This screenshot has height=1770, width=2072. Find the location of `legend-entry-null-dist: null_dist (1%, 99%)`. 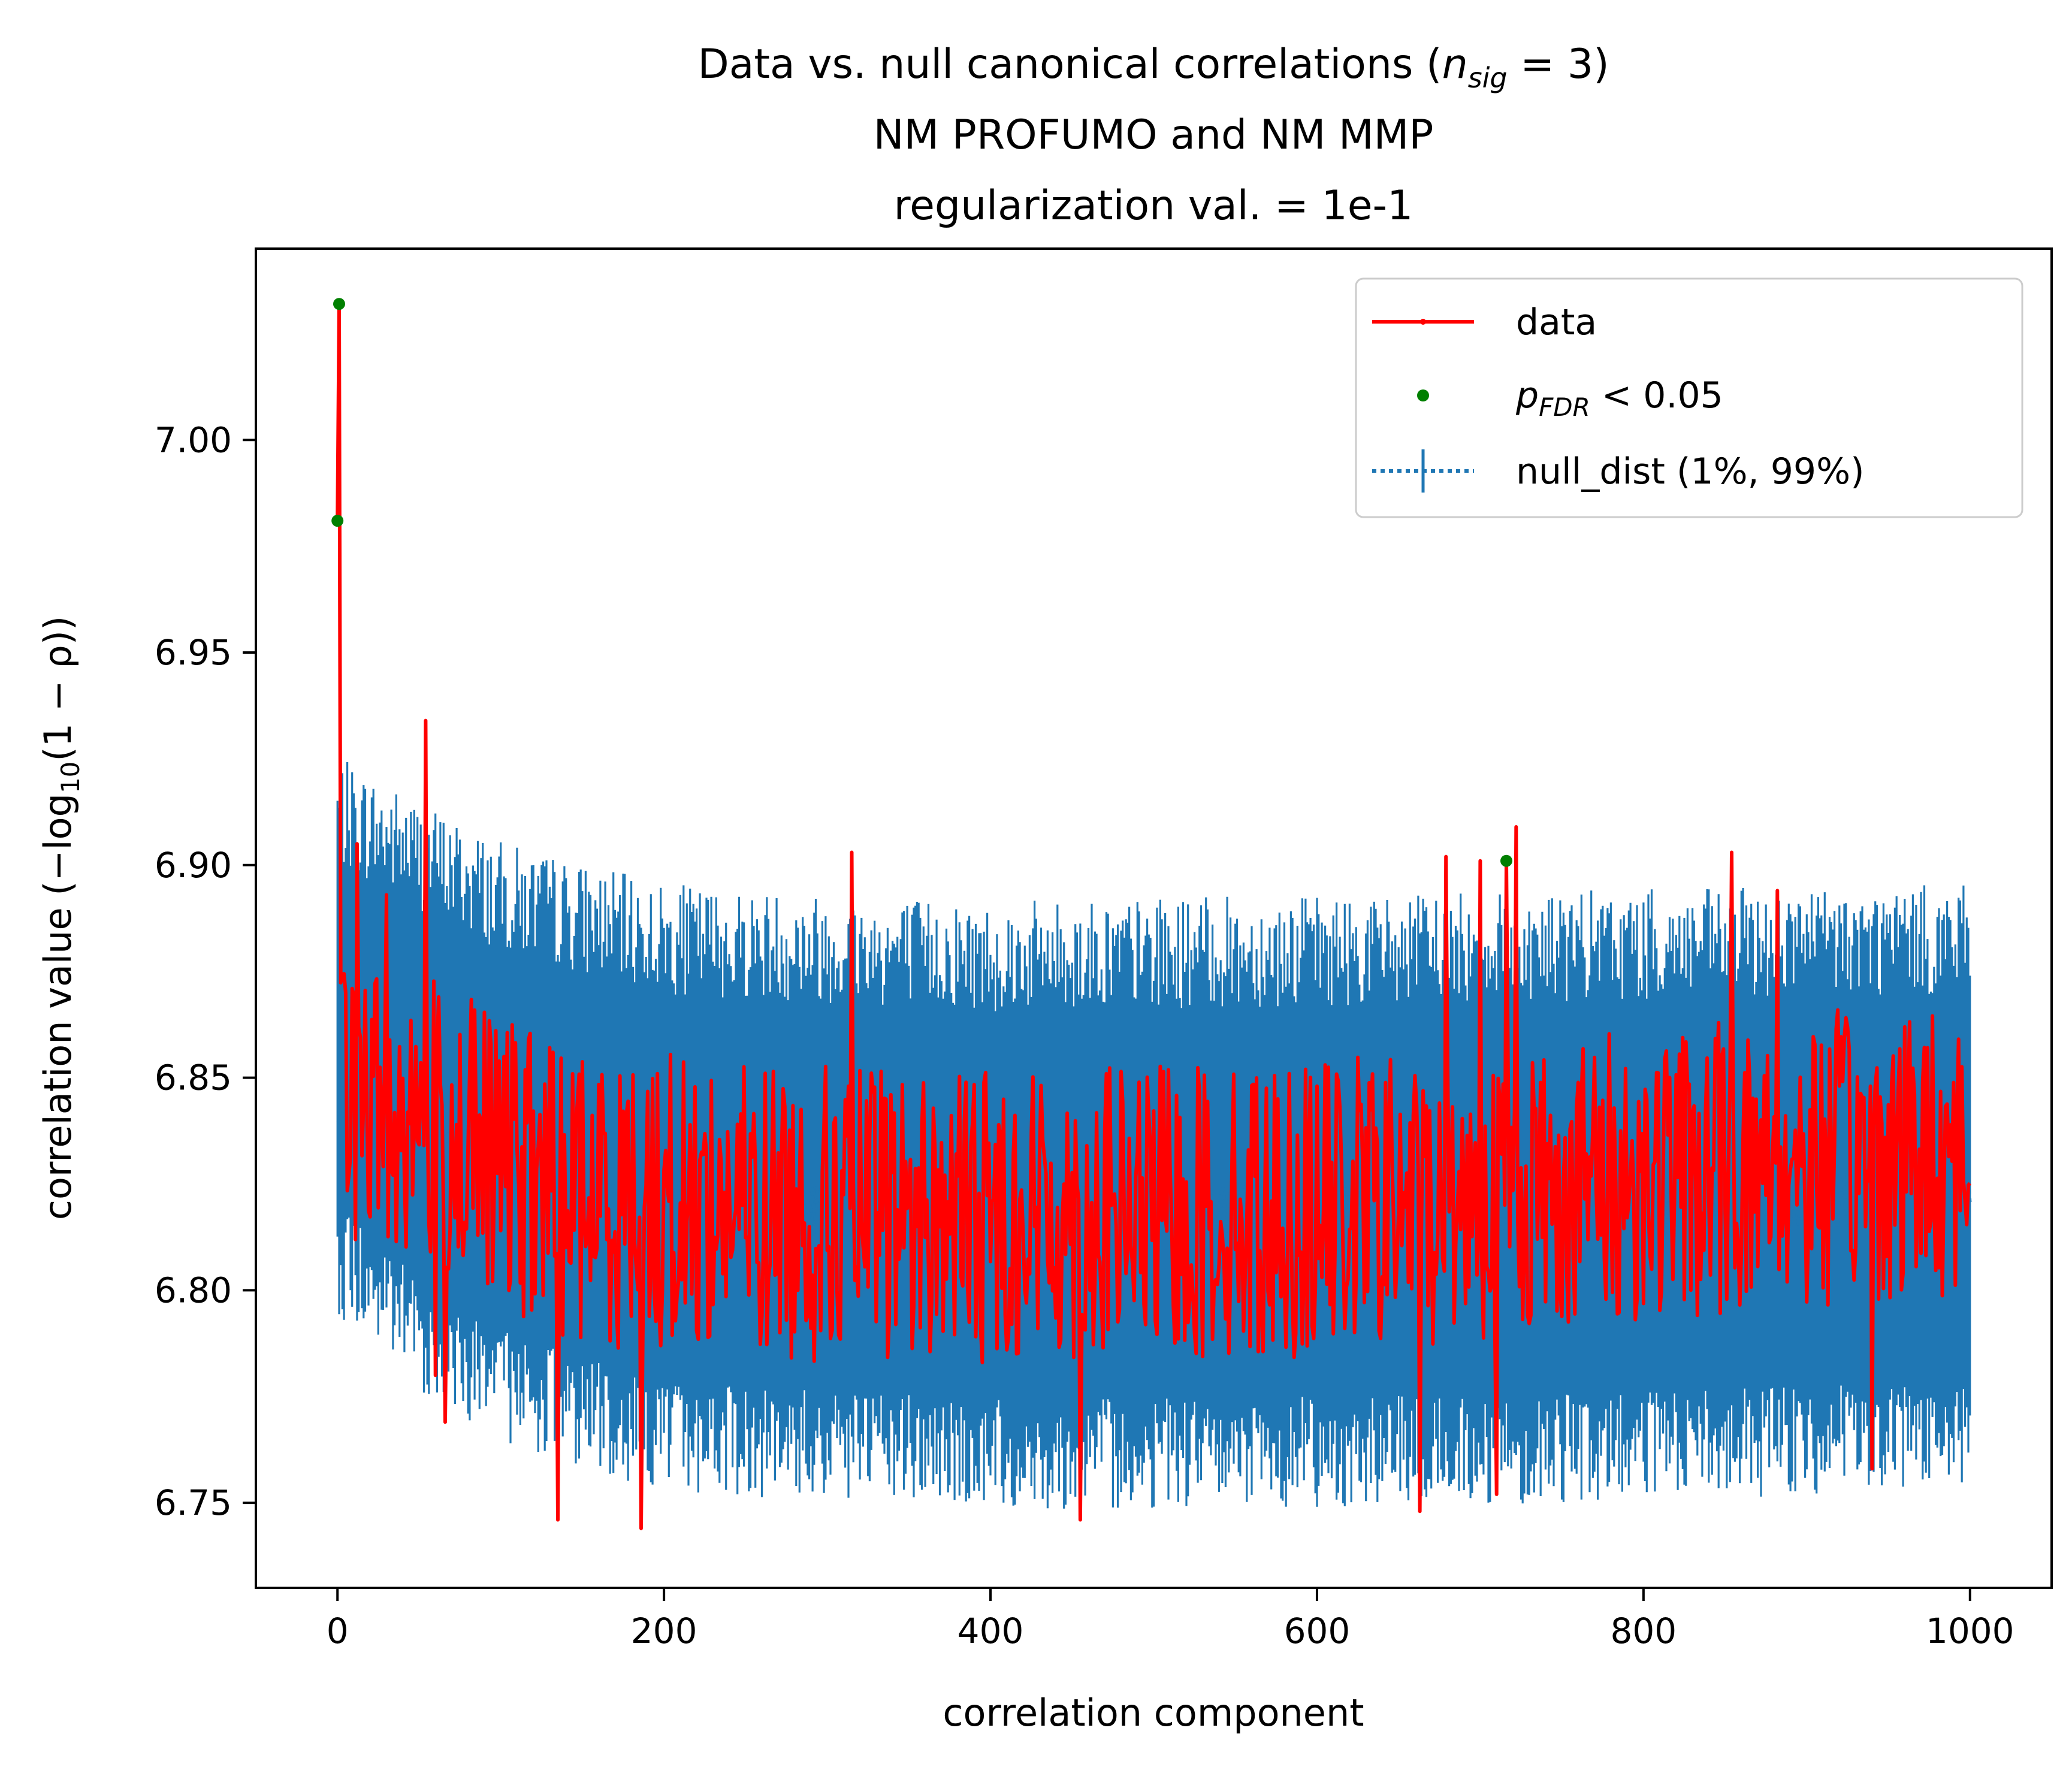

legend-entry-null-dist: null_dist (1%, 99%) is located at coordinates (1618, 471).